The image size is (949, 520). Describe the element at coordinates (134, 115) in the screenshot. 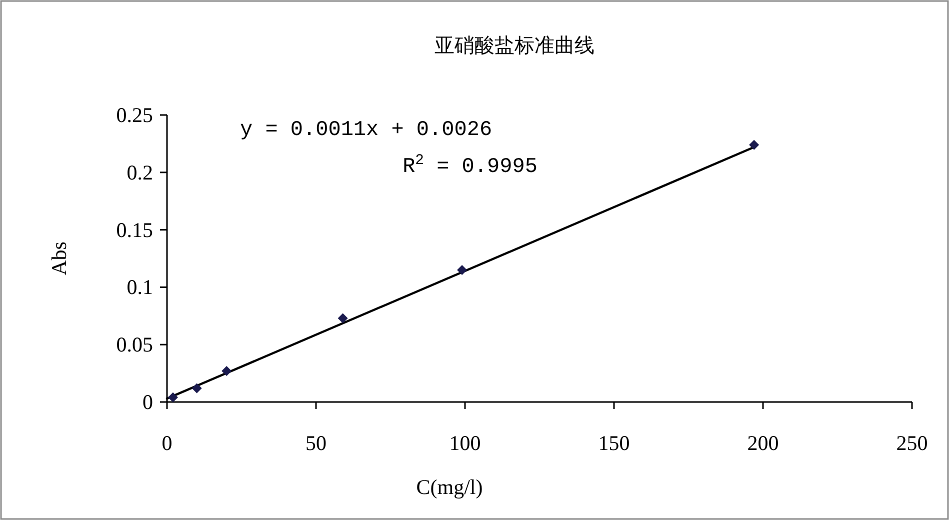

I see `y-tick-label: 0.25` at that location.